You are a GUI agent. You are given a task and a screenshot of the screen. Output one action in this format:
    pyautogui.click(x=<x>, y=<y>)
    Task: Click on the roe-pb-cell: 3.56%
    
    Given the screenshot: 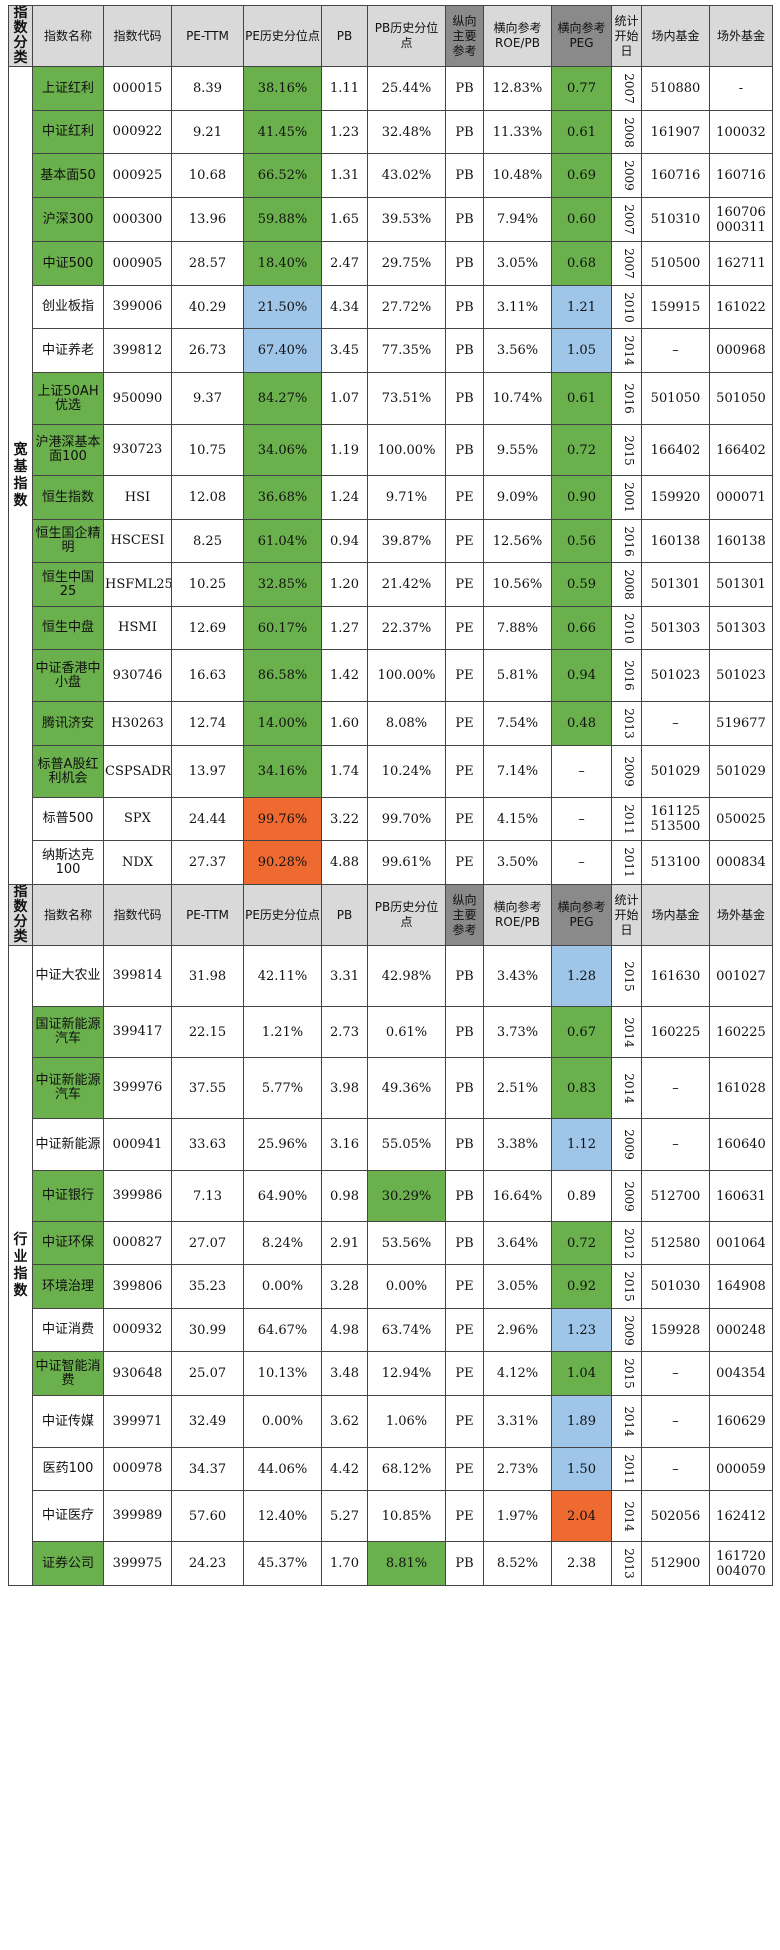 What is the action you would take?
    pyautogui.click(x=517, y=350)
    